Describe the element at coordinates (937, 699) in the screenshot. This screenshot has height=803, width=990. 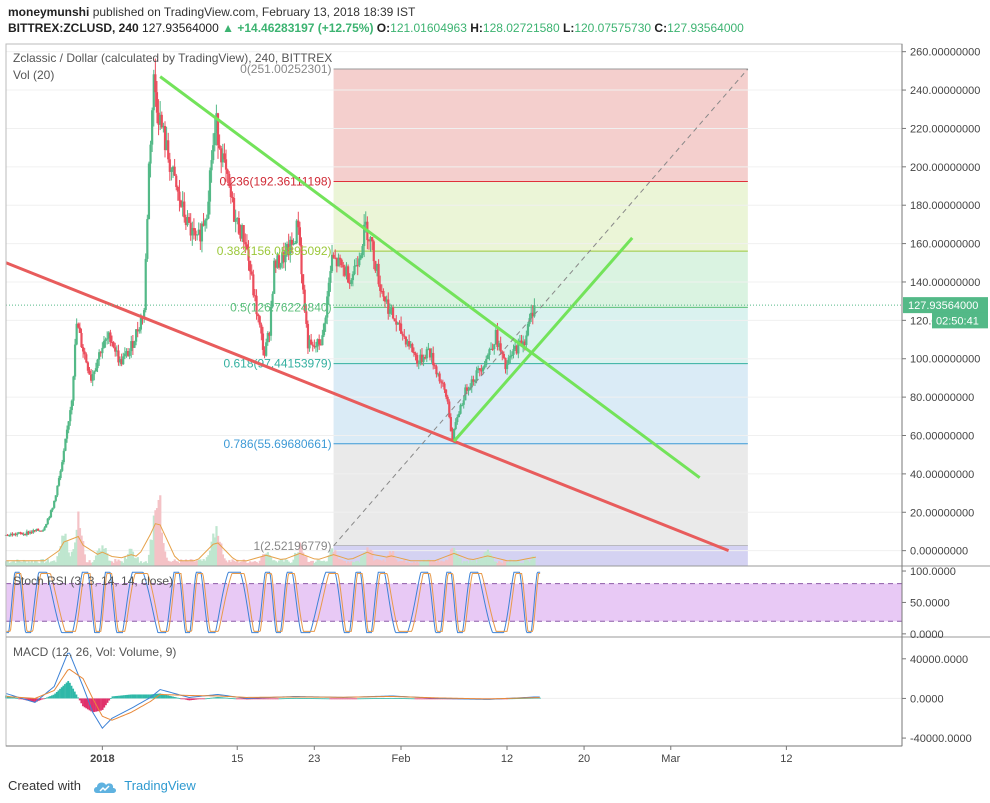
I see `macd-axis: 40000.0000 0.0000 -40000.0000` at that location.